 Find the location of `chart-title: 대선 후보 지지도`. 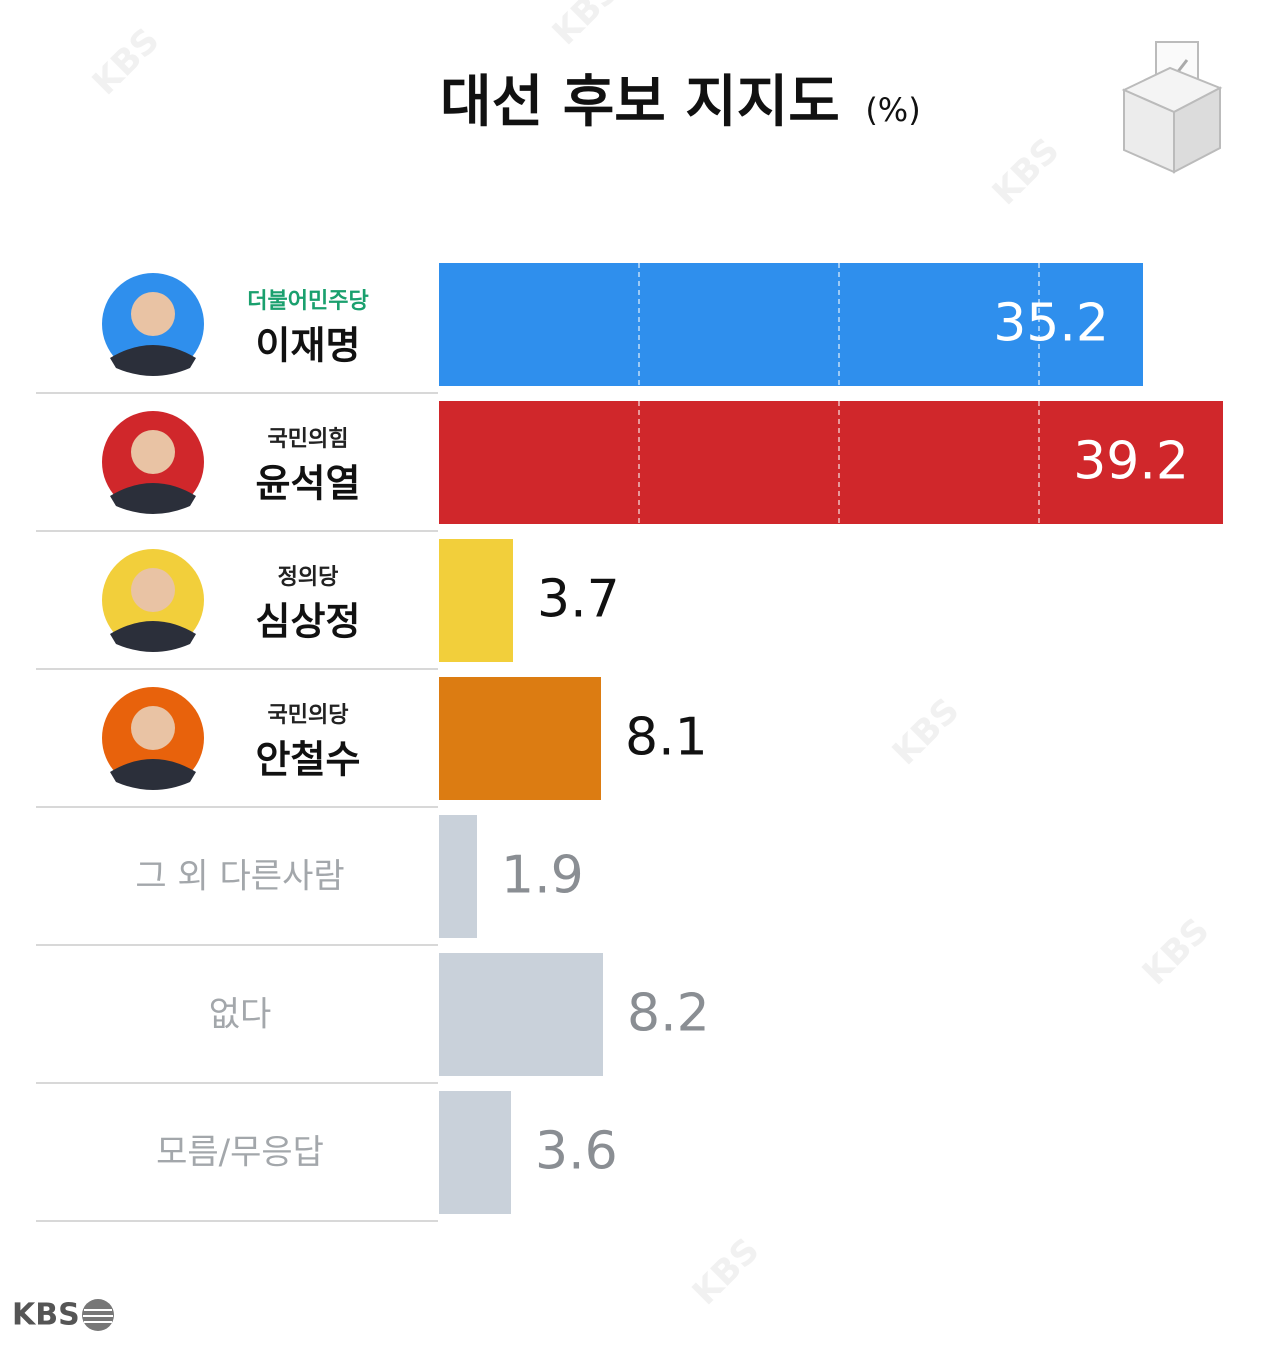

chart-title: 대선 후보 지지도 is located at coordinates (640, 102).